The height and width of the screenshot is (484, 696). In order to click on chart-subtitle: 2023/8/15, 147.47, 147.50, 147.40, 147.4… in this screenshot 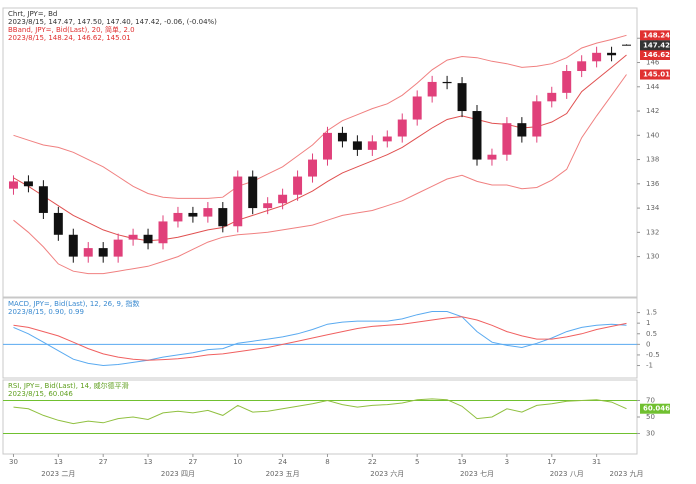, I will do `click(112, 22)`.